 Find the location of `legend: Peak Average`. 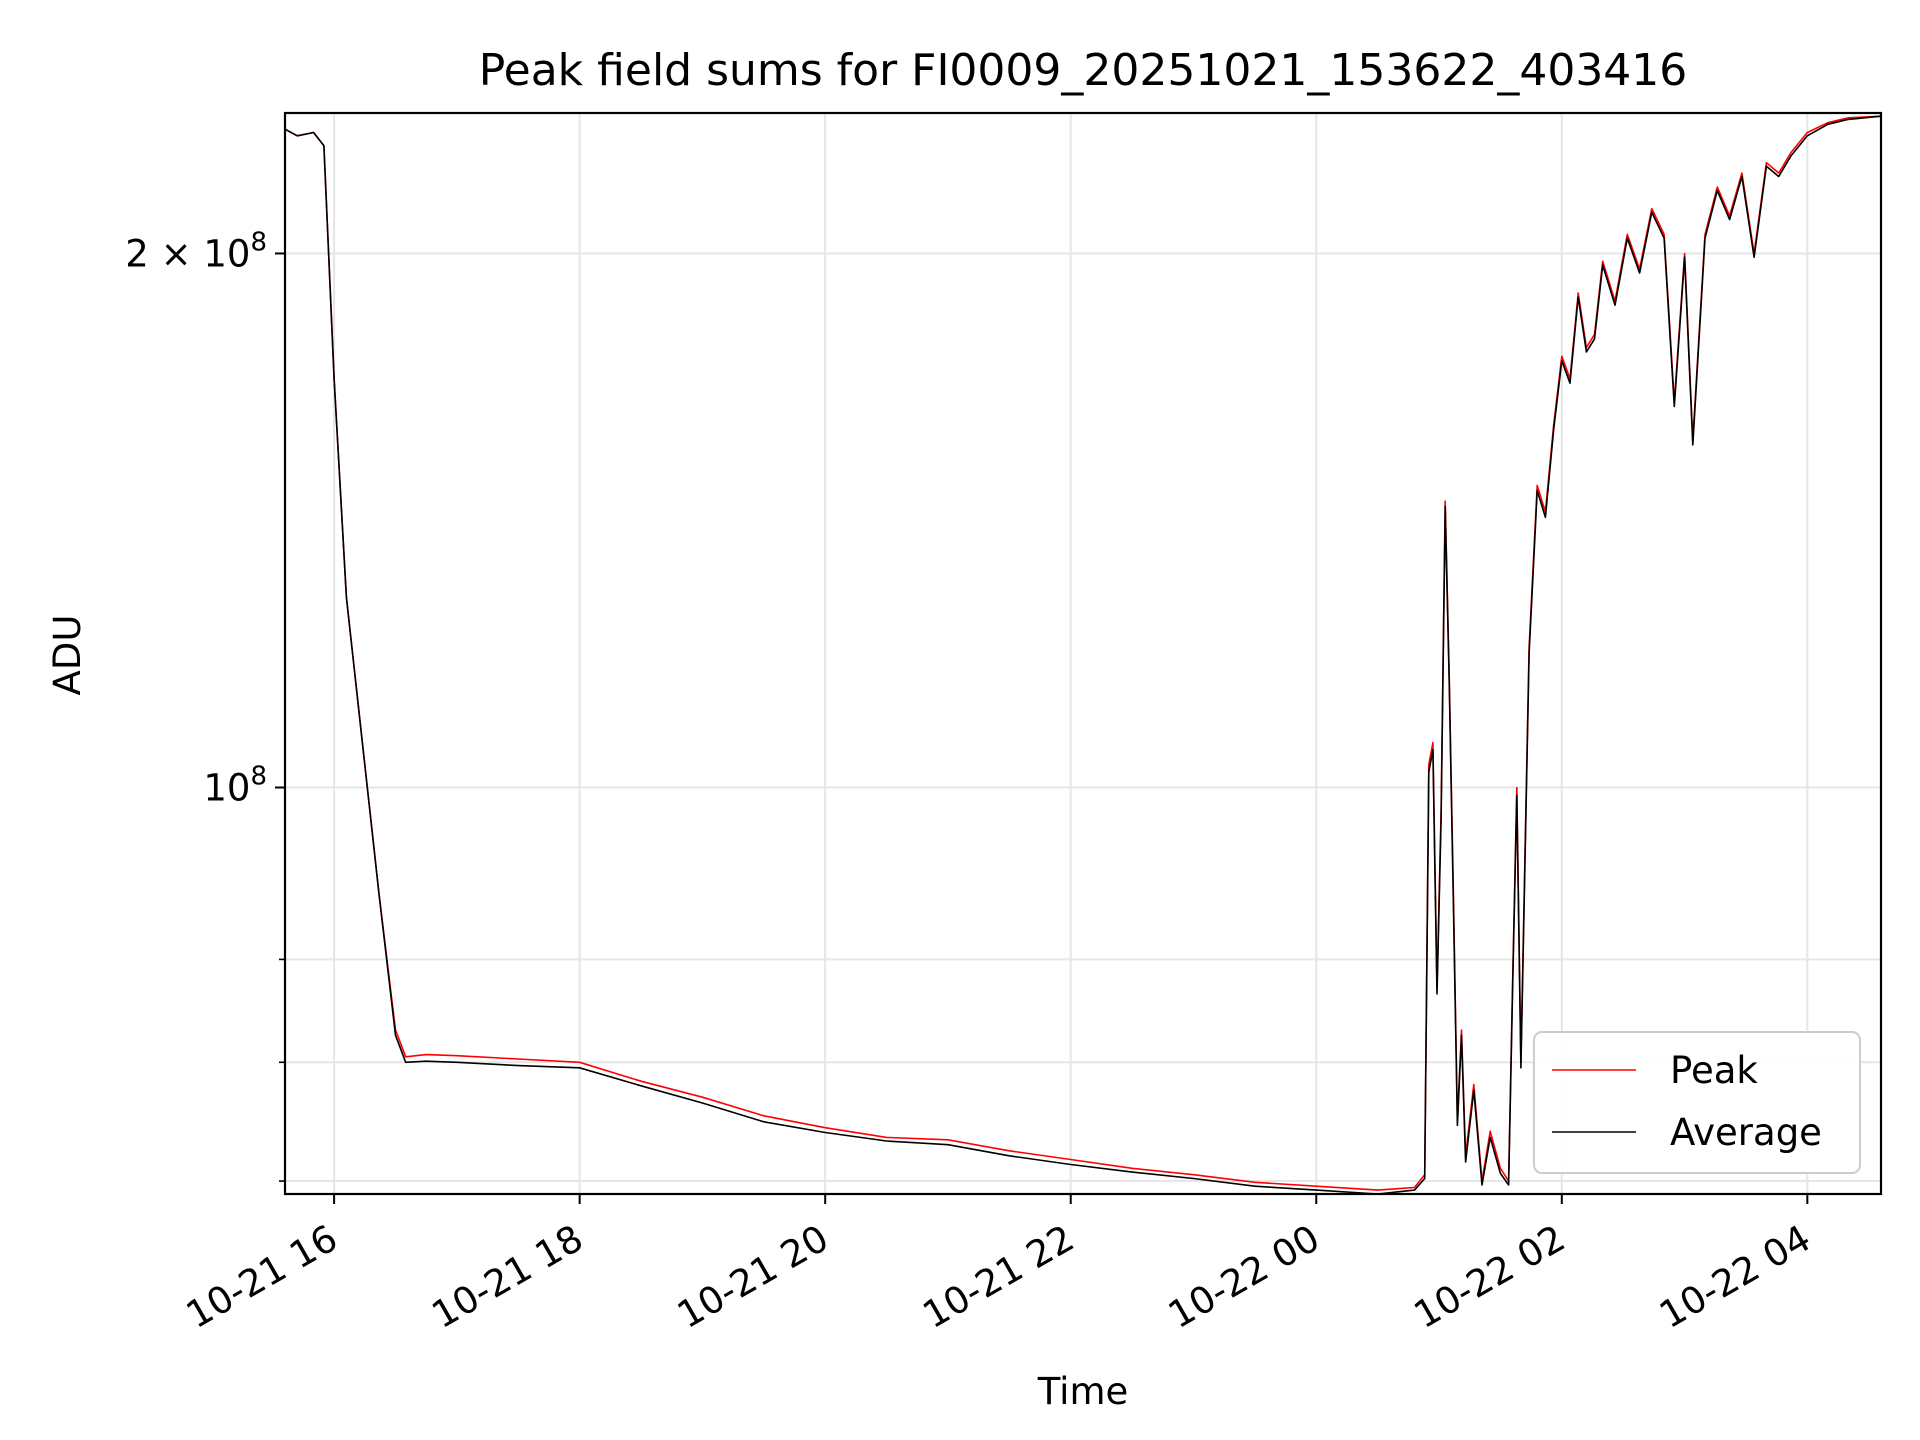

legend: Peak Average is located at coordinates (1697, 1102).